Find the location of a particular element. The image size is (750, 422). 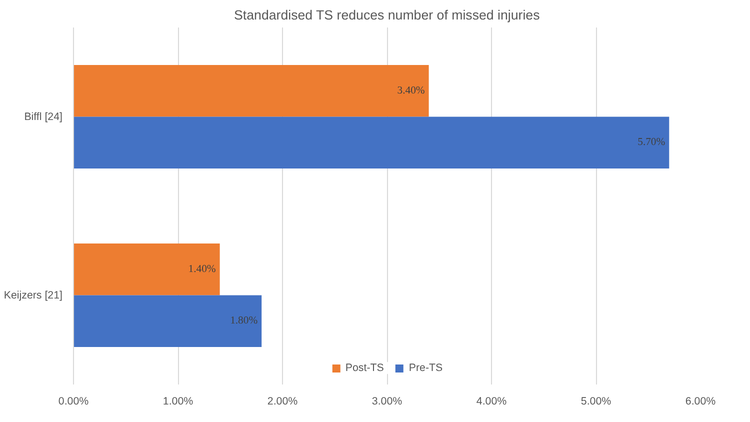

legend-label: Pre-TS is located at coordinates (425, 368).